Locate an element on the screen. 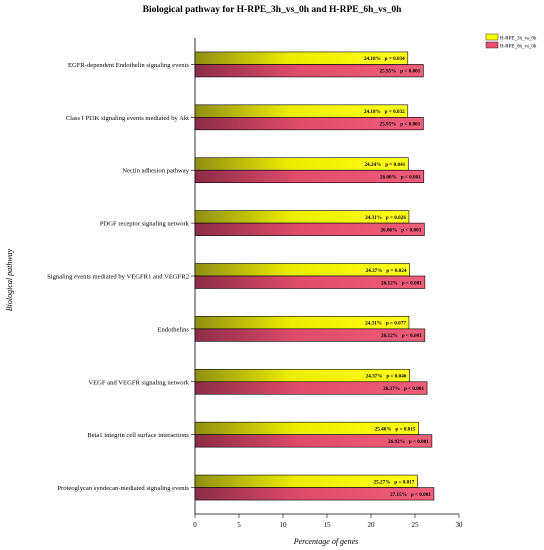 This screenshot has width=544, height=550. y-axis-label: Biological pathway is located at coordinates (9, 279).